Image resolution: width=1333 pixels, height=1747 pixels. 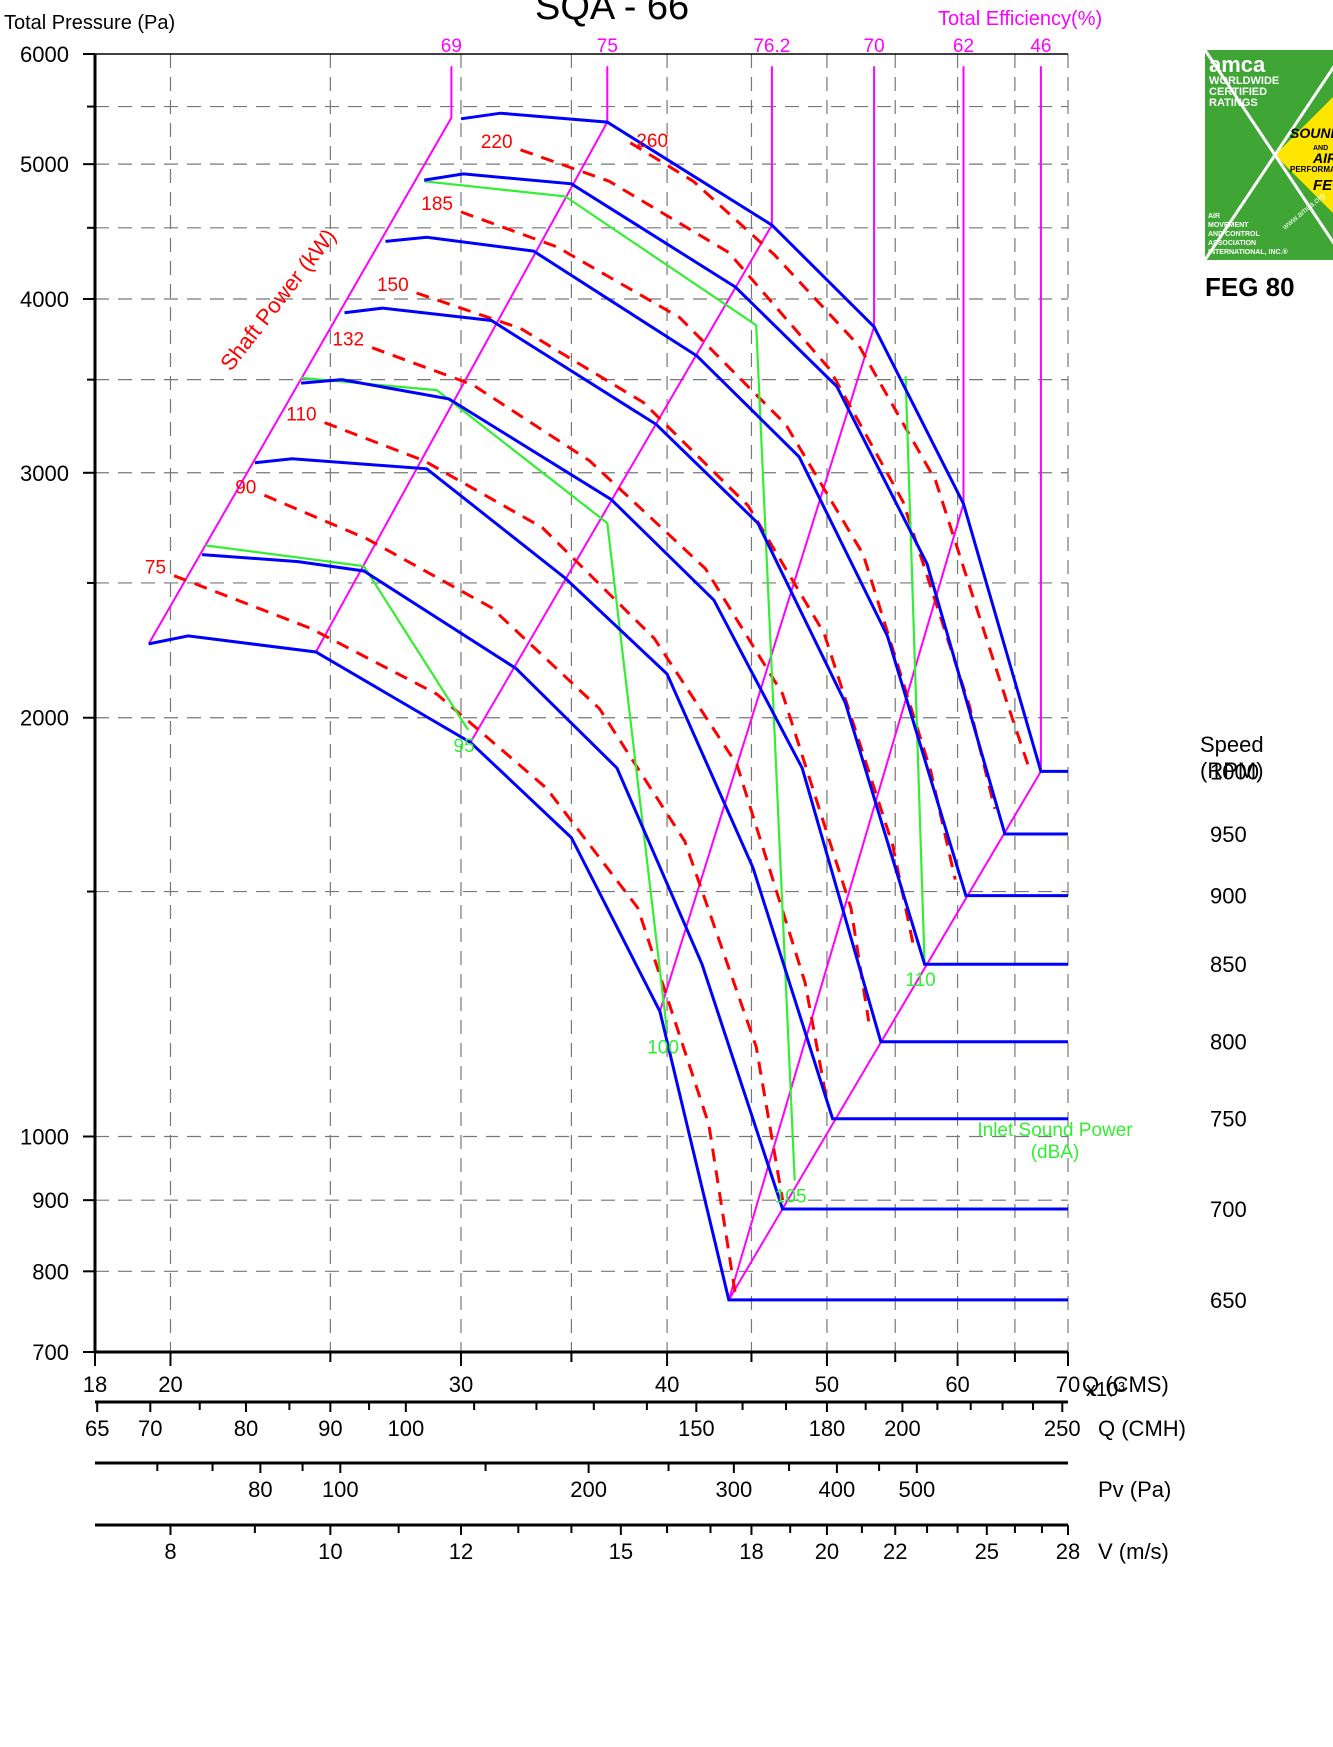 What do you see at coordinates (348, 340) in the screenshot?
I see `power-label-132: 132` at bounding box center [348, 340].